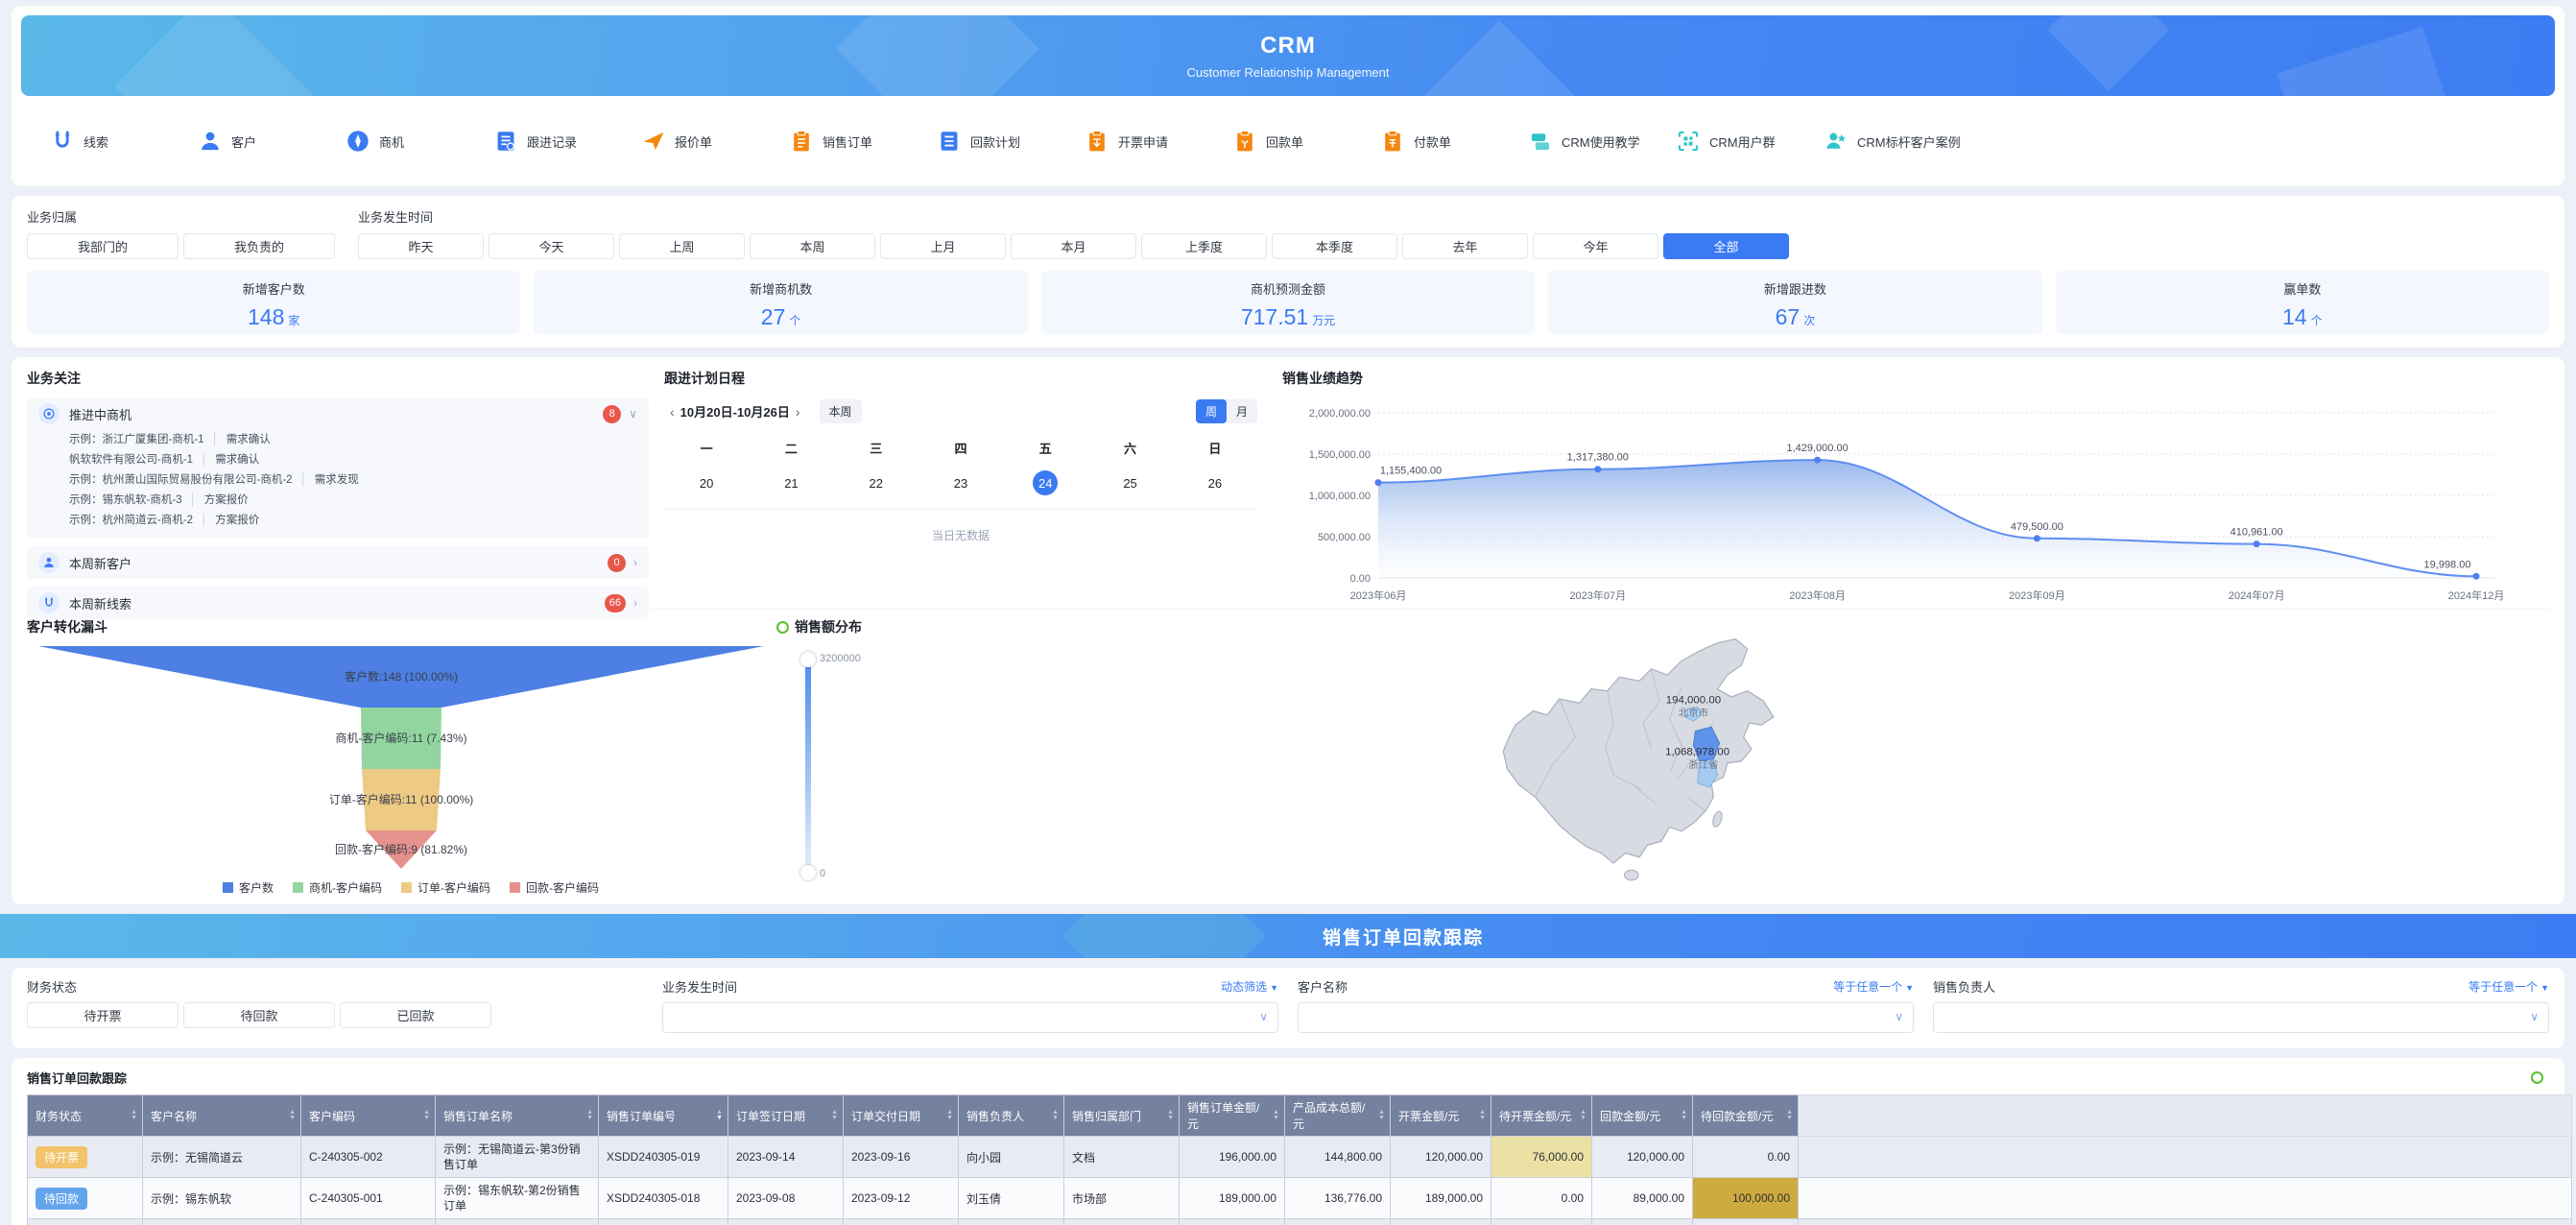 The image size is (2576, 1225). Describe the element at coordinates (1897, 142) in the screenshot. I see `nav-item-12: CRM标杆客户案例` at that location.